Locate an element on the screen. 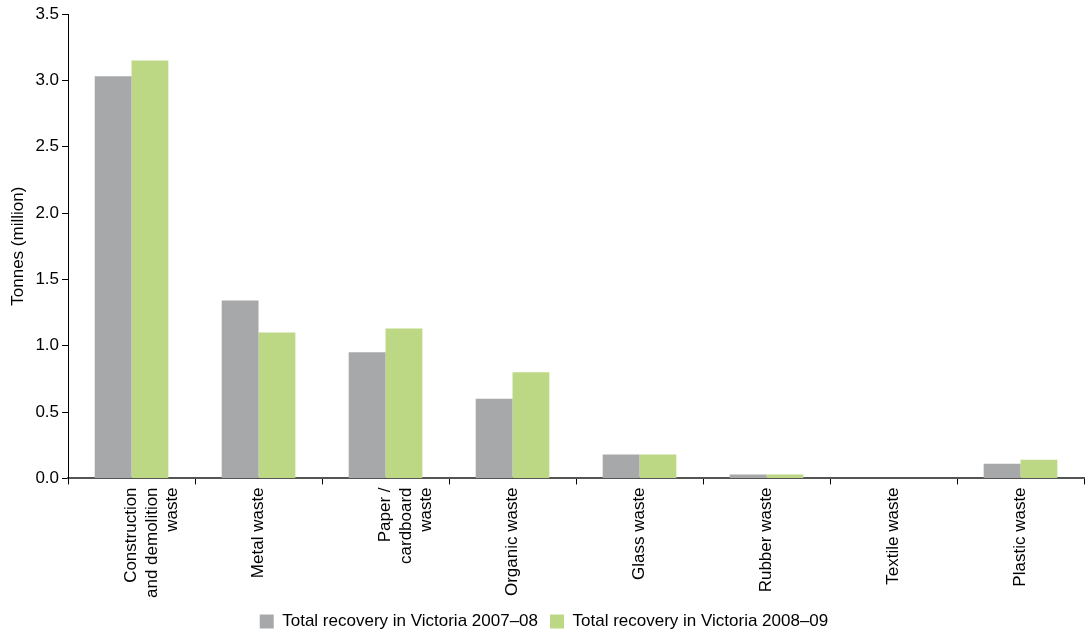 The image size is (1088, 644). y-tick-label: 2.0 is located at coordinates (47, 212).